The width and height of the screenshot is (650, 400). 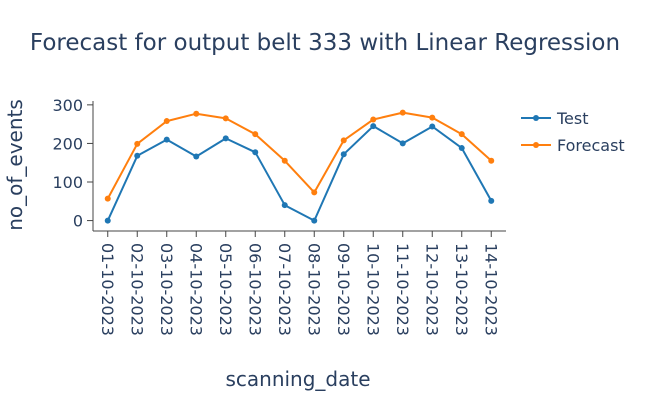 I want to click on y-axis-title: no_of_events, so click(x=15, y=165).